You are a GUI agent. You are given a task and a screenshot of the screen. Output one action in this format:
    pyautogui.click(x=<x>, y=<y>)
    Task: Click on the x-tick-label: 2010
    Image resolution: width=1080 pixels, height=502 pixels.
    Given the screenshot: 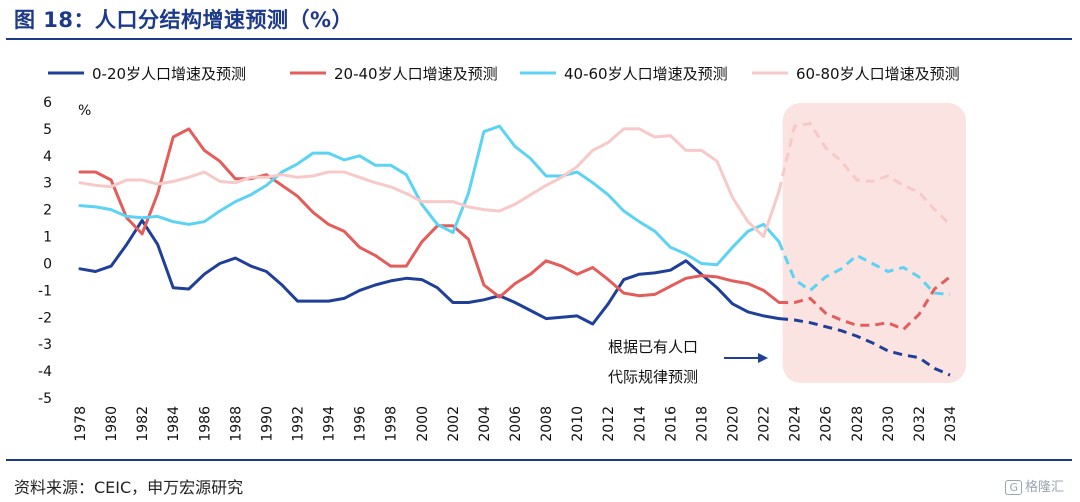 What is the action you would take?
    pyautogui.click(x=578, y=424)
    